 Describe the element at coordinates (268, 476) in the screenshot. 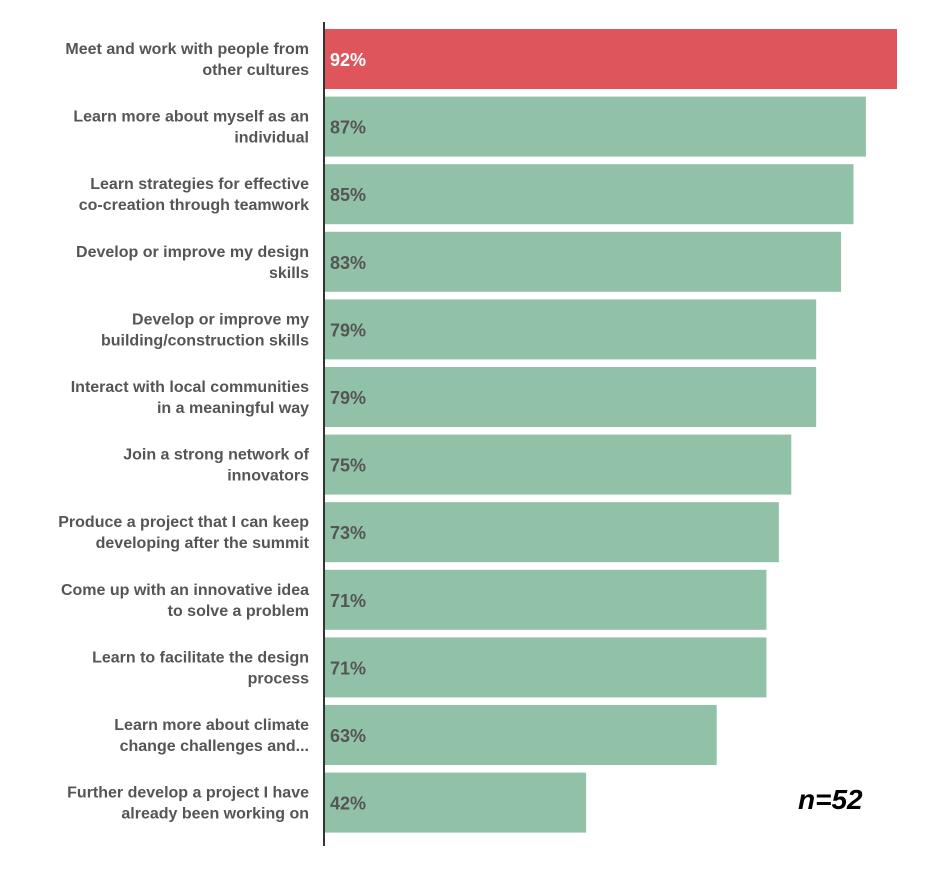

I see `category-label-6-line-1: innovators` at that location.